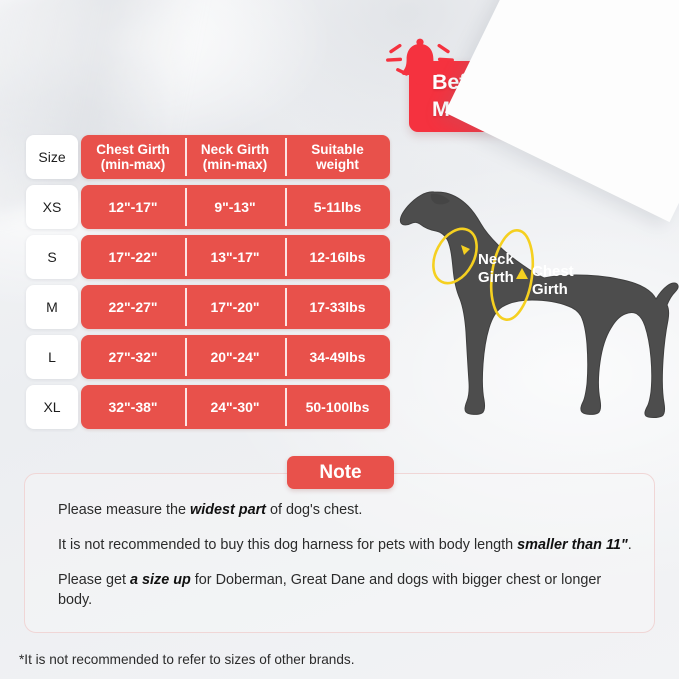 This screenshot has height=679, width=679. What do you see at coordinates (235, 407) in the screenshot?
I see `cell-neck-girth: 24"-30"` at bounding box center [235, 407].